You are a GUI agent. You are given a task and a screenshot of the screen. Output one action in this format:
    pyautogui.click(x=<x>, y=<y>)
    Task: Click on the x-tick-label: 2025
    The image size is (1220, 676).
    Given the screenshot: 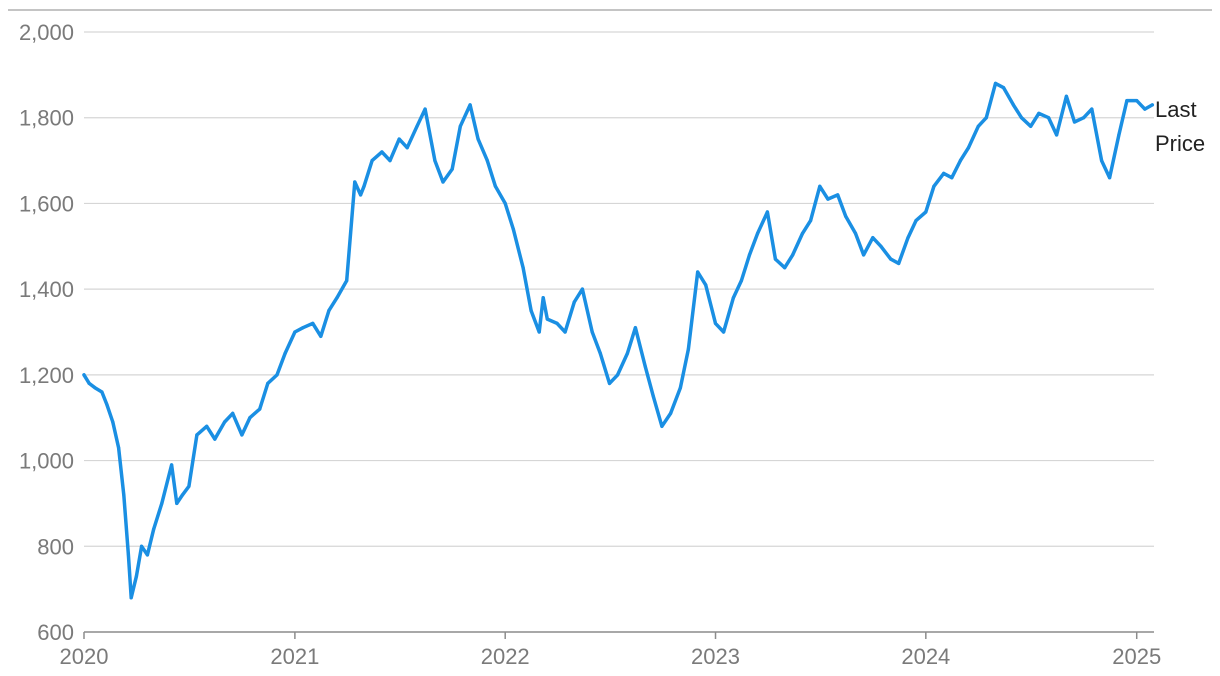 What is the action you would take?
    pyautogui.click(x=1136, y=656)
    